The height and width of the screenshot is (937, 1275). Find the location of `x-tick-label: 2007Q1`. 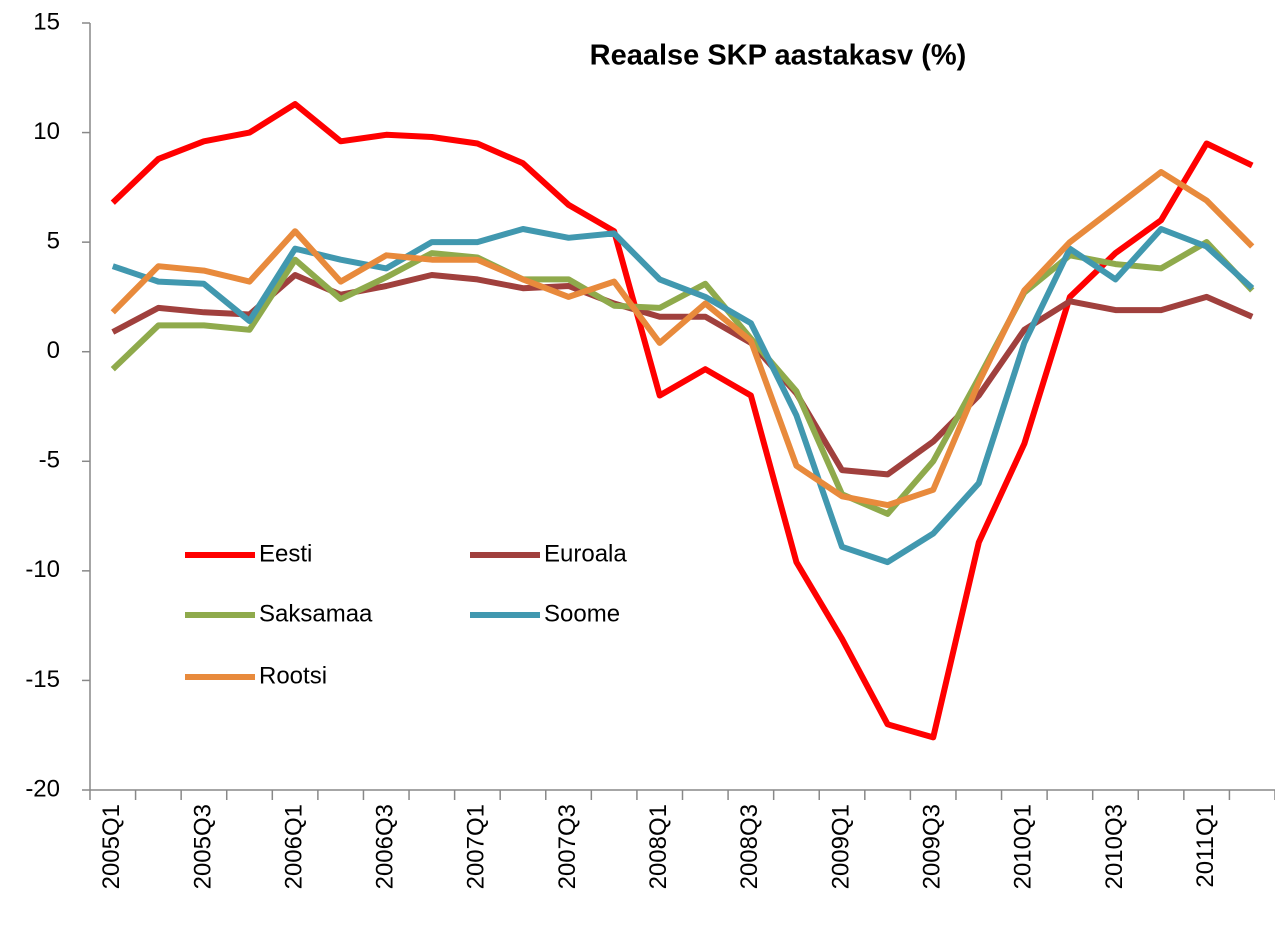

x-tick-label: 2007Q1 is located at coordinates (476, 846).